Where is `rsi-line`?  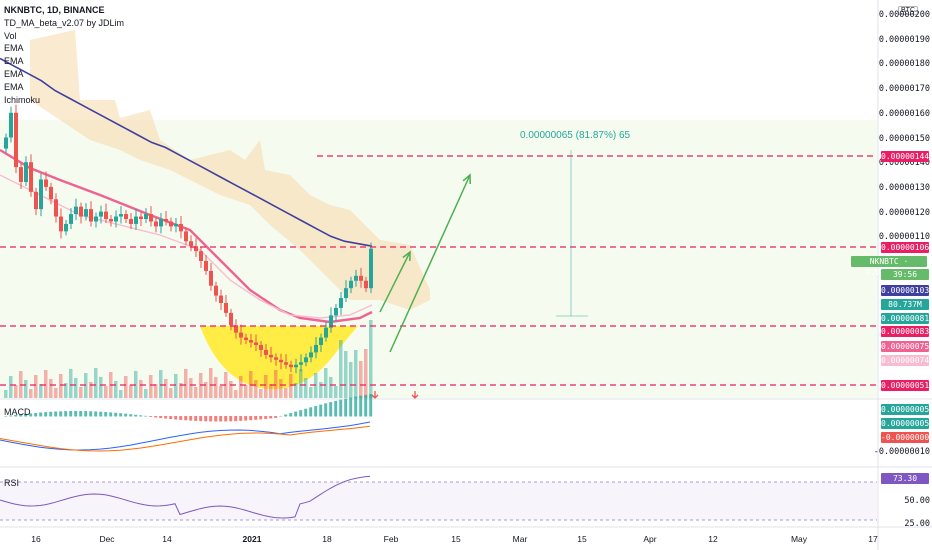 rsi-line is located at coordinates (185, 497).